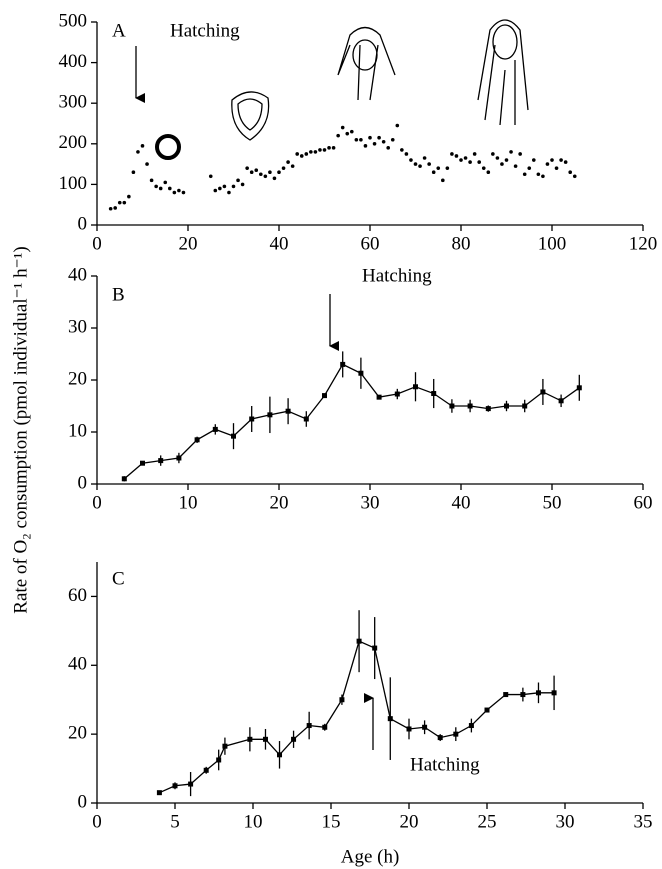 The image size is (662, 869). What do you see at coordinates (552, 243) in the screenshot?
I see `x-tick-label: 100` at bounding box center [552, 243].